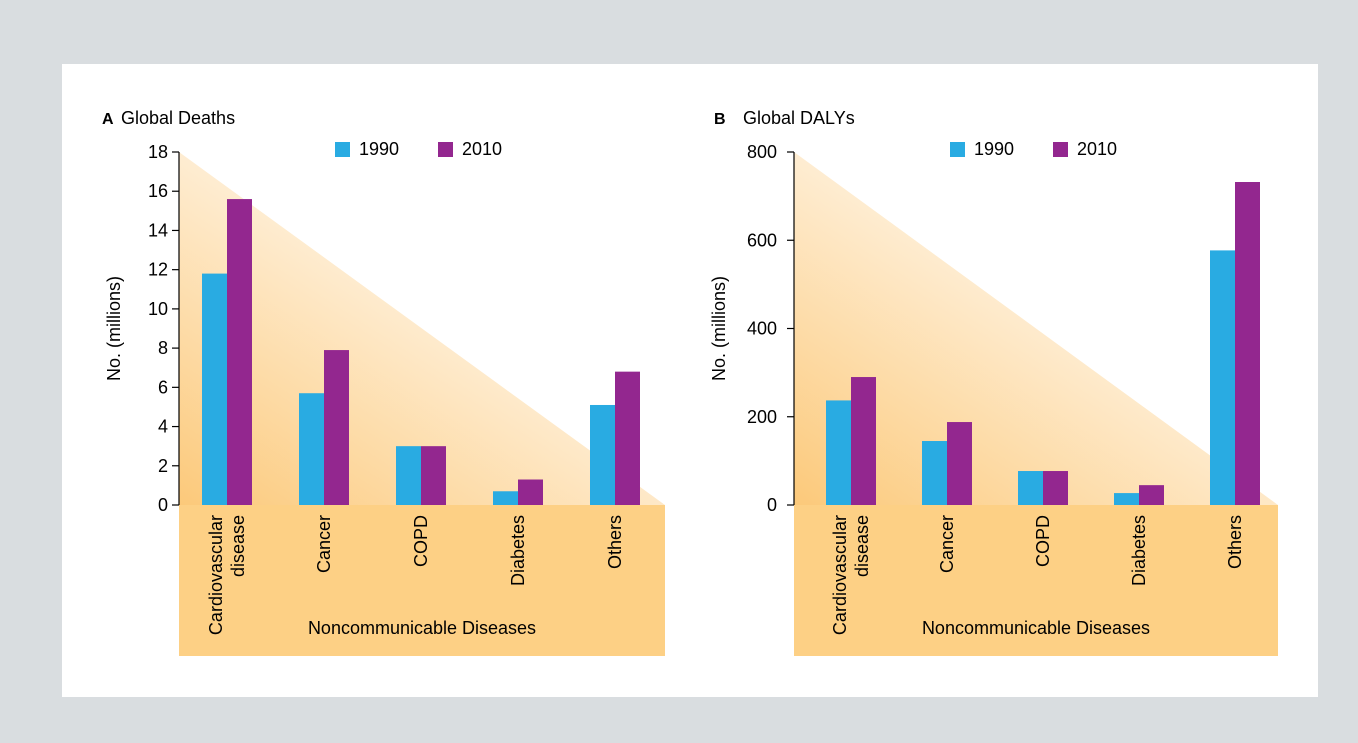  I want to click on panel-label: B, so click(720, 119).